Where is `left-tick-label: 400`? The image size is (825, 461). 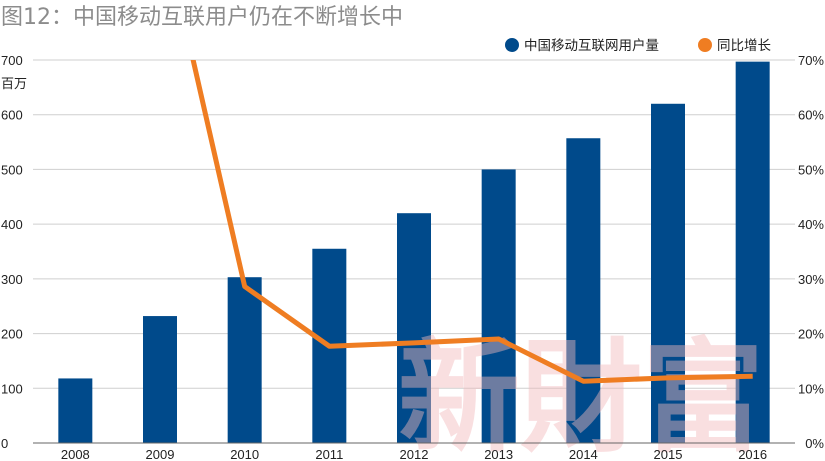 left-tick-label: 400 is located at coordinates (12, 224).